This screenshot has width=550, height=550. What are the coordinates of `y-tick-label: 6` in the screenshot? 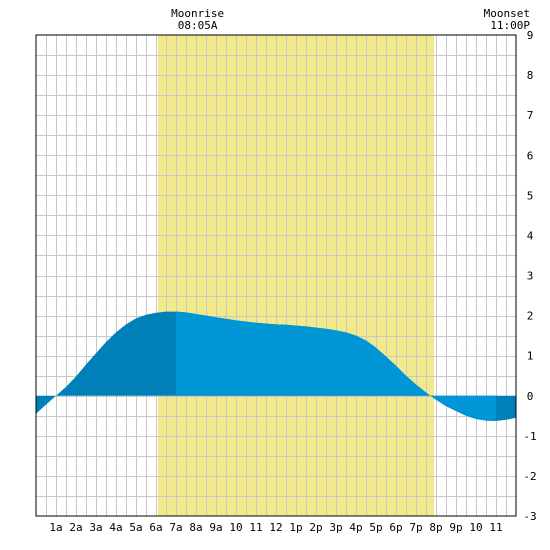 It's located at (530, 155).